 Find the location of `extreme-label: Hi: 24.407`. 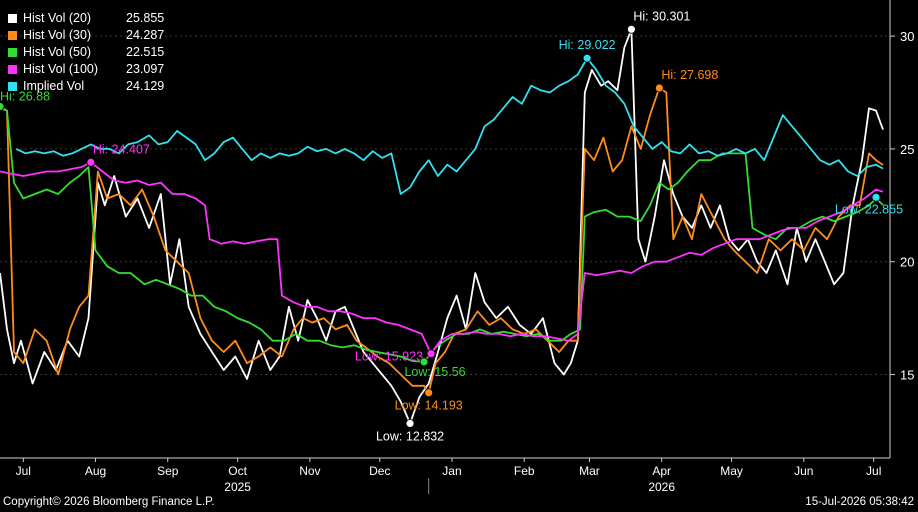

extreme-label: Hi: 24.407 is located at coordinates (121, 149).